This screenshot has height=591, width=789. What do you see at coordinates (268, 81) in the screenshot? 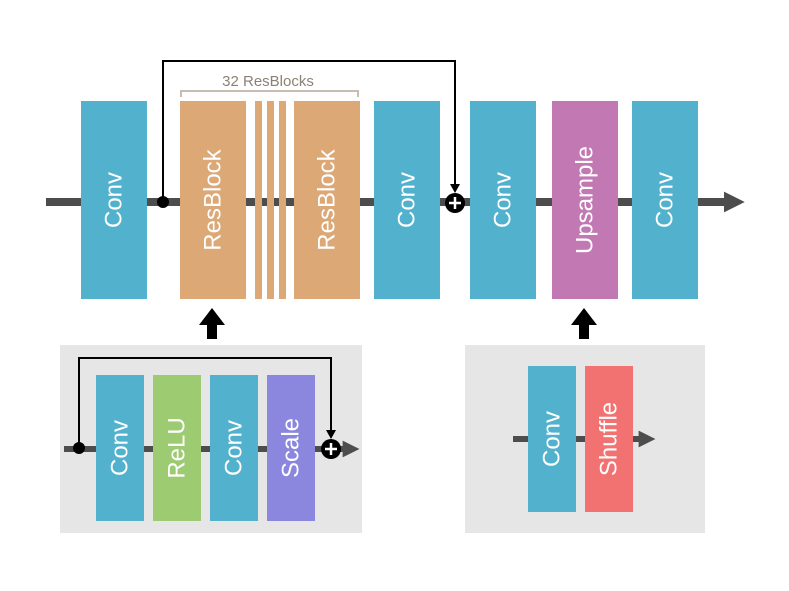
I see `resblocks-brace-label: 32 ResBlocks` at bounding box center [268, 81].